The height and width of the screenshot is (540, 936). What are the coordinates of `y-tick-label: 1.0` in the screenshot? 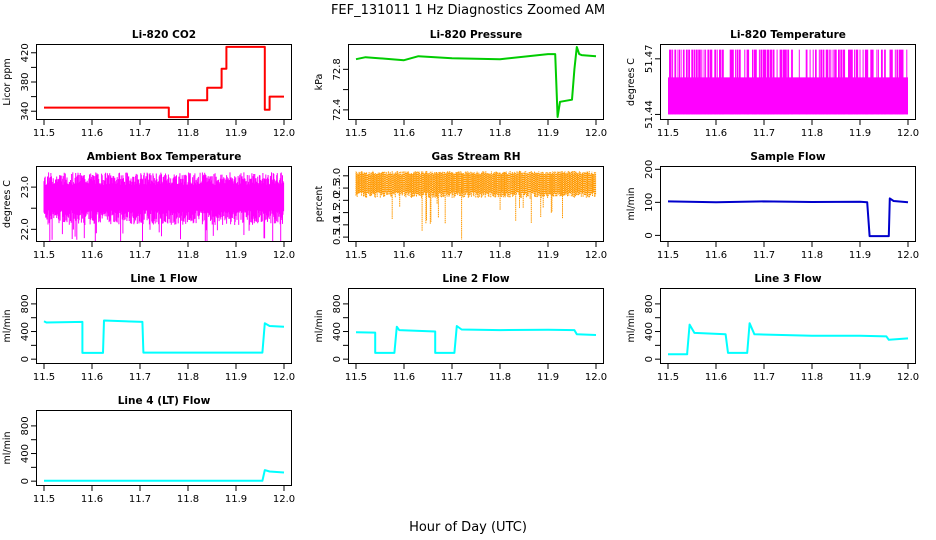 It's located at (337, 225).